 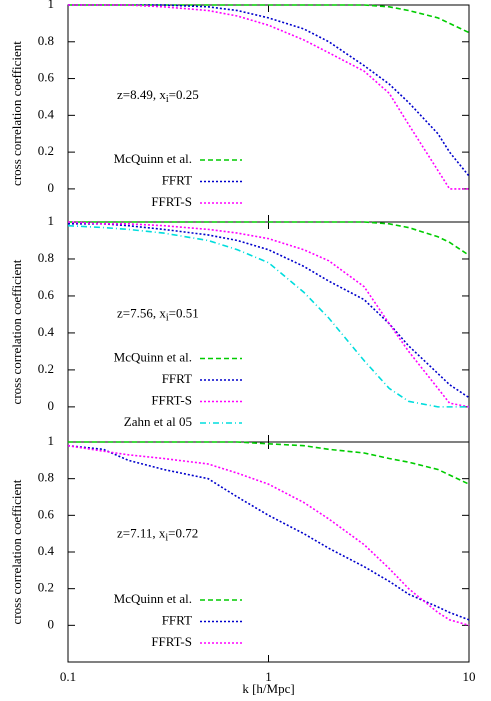 I want to click on x-tick-label: 10, so click(x=469, y=676).